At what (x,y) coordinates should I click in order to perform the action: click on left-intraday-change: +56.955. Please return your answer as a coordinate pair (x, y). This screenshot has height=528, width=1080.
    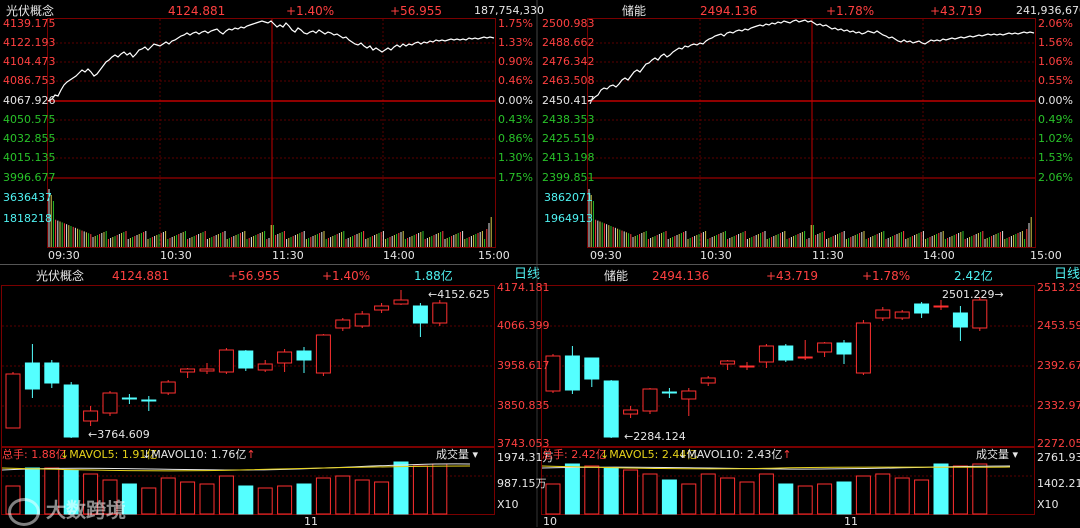
    Looking at the image, I should click on (416, 11).